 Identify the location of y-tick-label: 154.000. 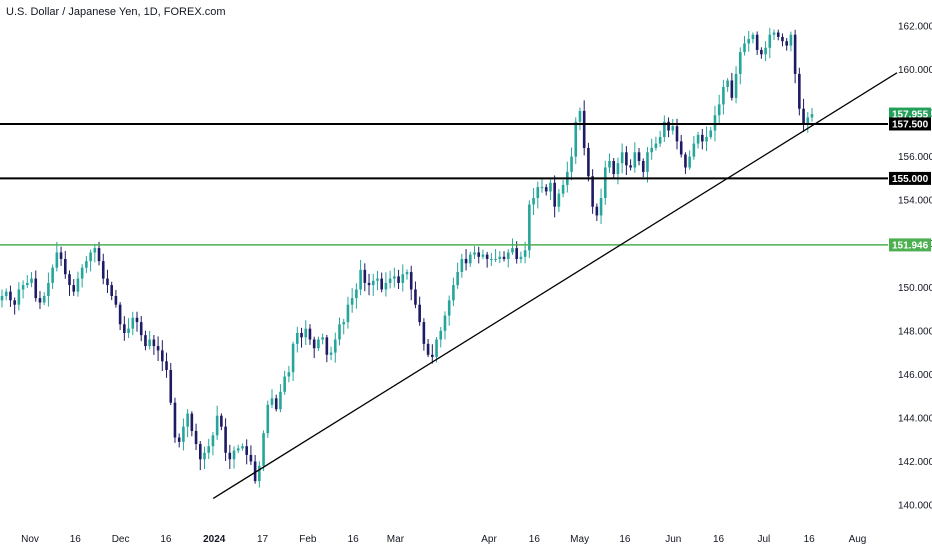
(915, 201).